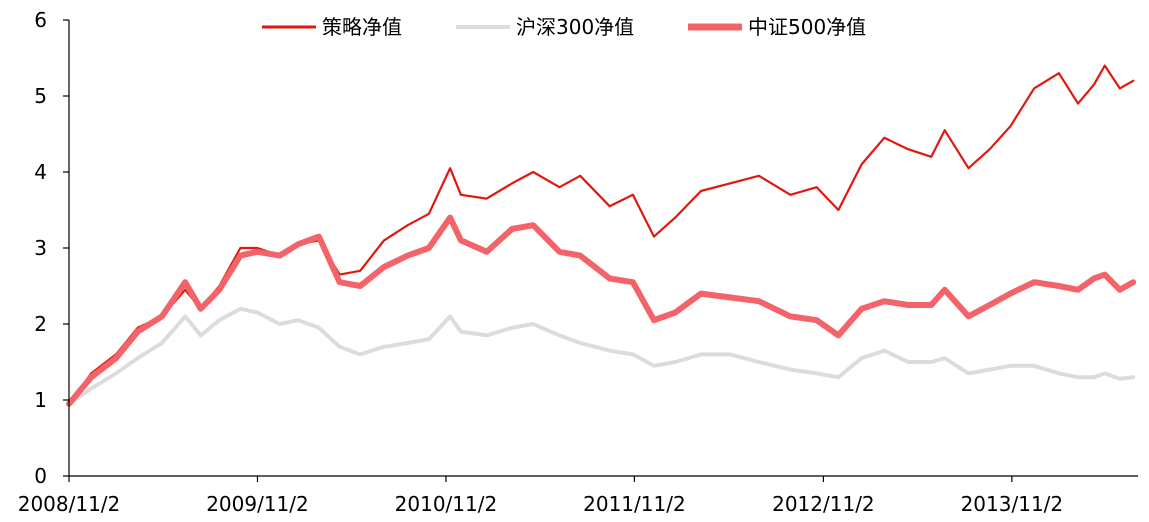 The width and height of the screenshot is (1149, 522). Describe the element at coordinates (40, 400) in the screenshot. I see `y-tick-label: 1` at that location.